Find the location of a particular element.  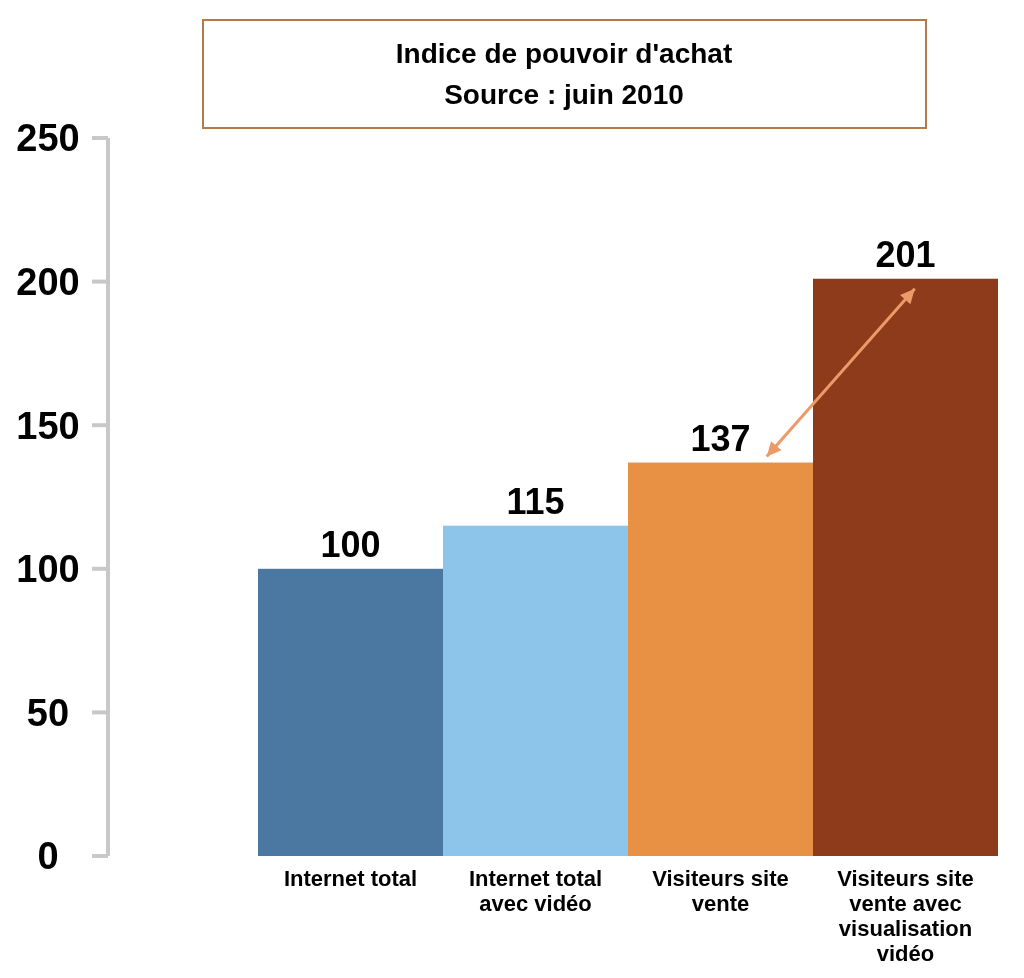

y-tick-label: 150 is located at coordinates (48, 425).